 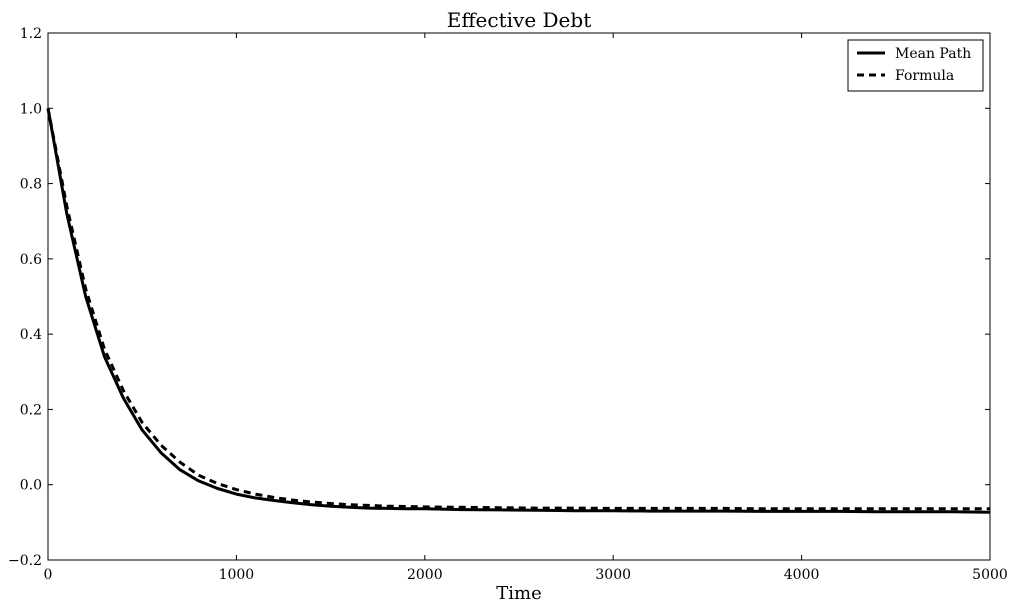 What do you see at coordinates (990, 575) in the screenshot?
I see `x-tick-label: 5000` at bounding box center [990, 575].